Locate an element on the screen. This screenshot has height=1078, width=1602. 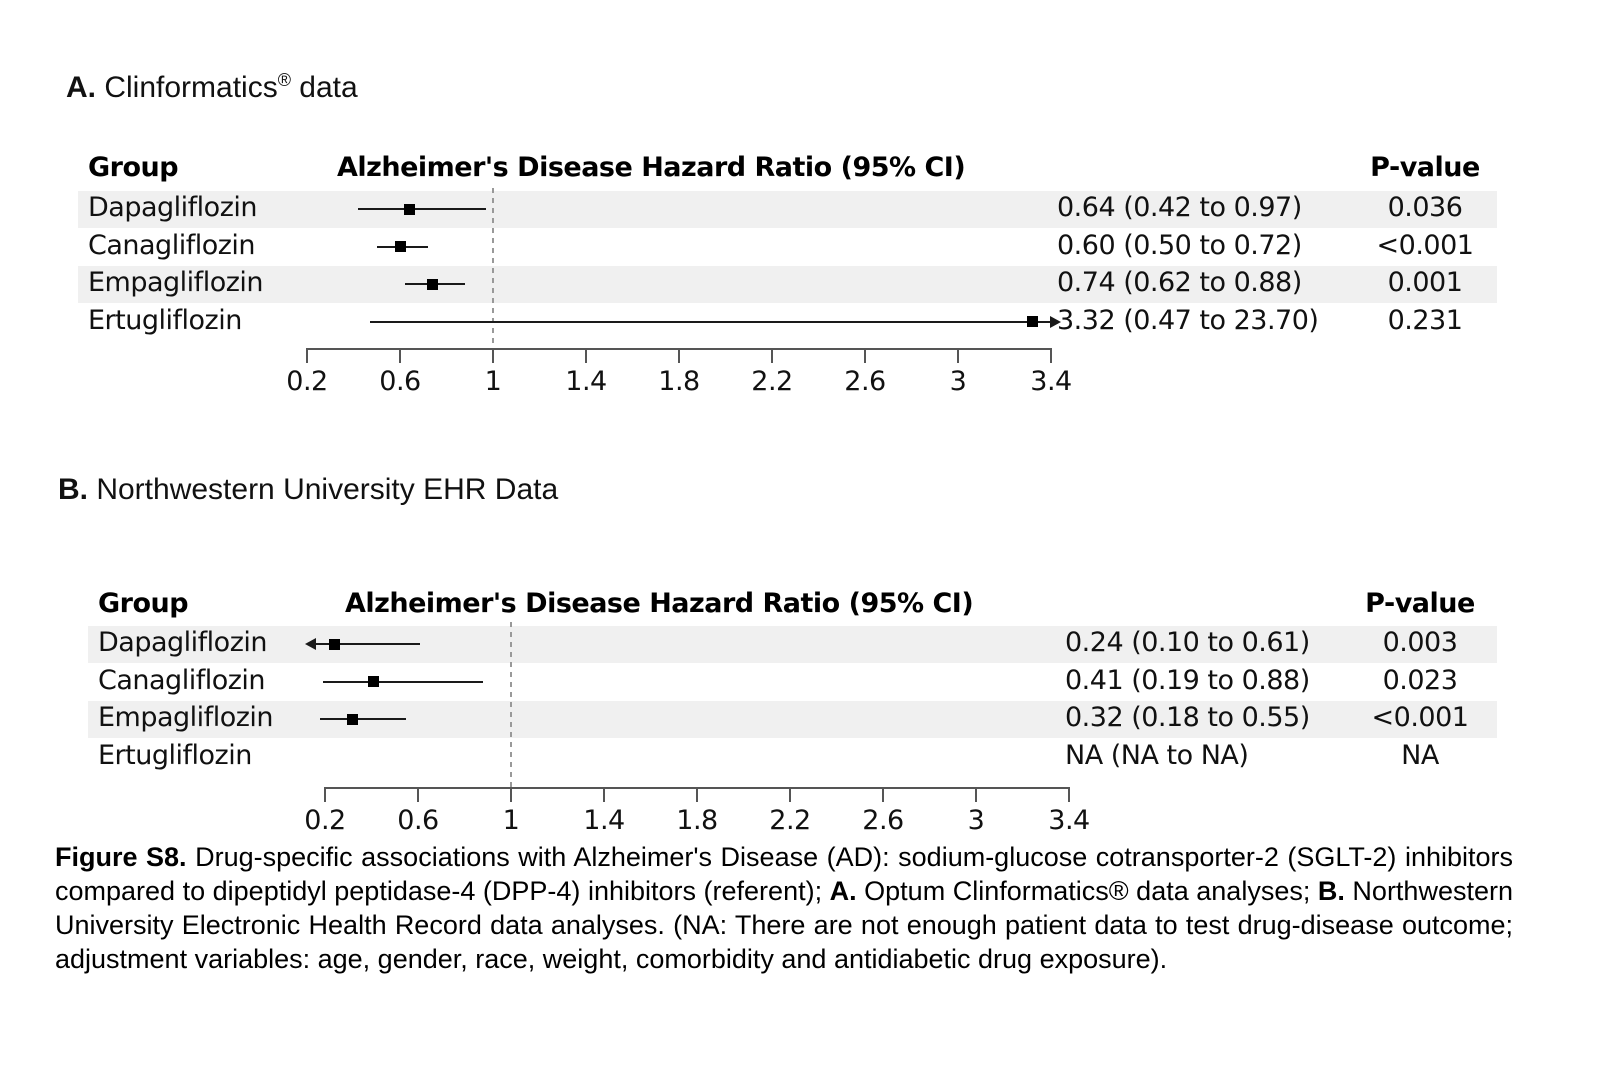
panel-b-group-header: Group is located at coordinates (143, 603).